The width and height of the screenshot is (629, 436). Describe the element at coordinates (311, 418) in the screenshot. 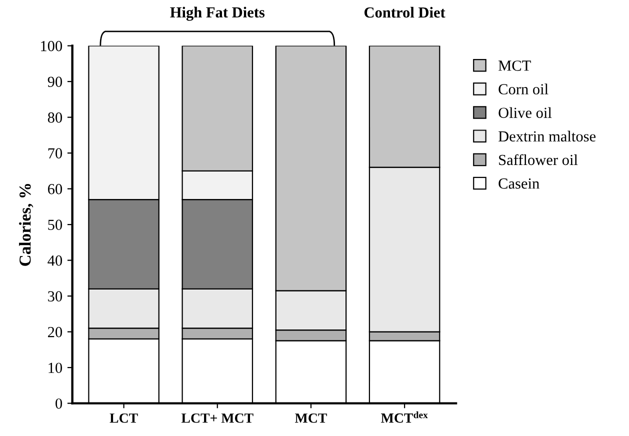

I see `x-tick-label: MCT` at that location.